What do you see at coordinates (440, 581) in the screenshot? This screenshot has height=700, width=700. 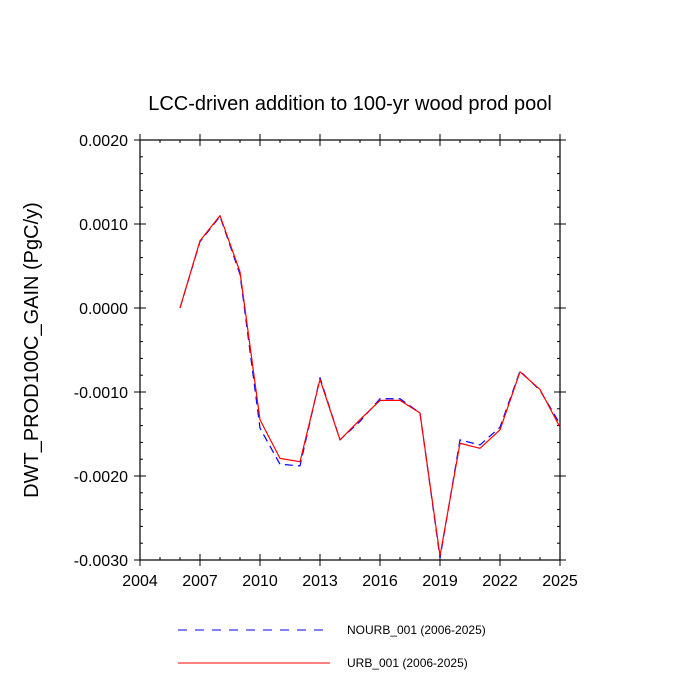 I see `x-tick-label: 2019` at bounding box center [440, 581].